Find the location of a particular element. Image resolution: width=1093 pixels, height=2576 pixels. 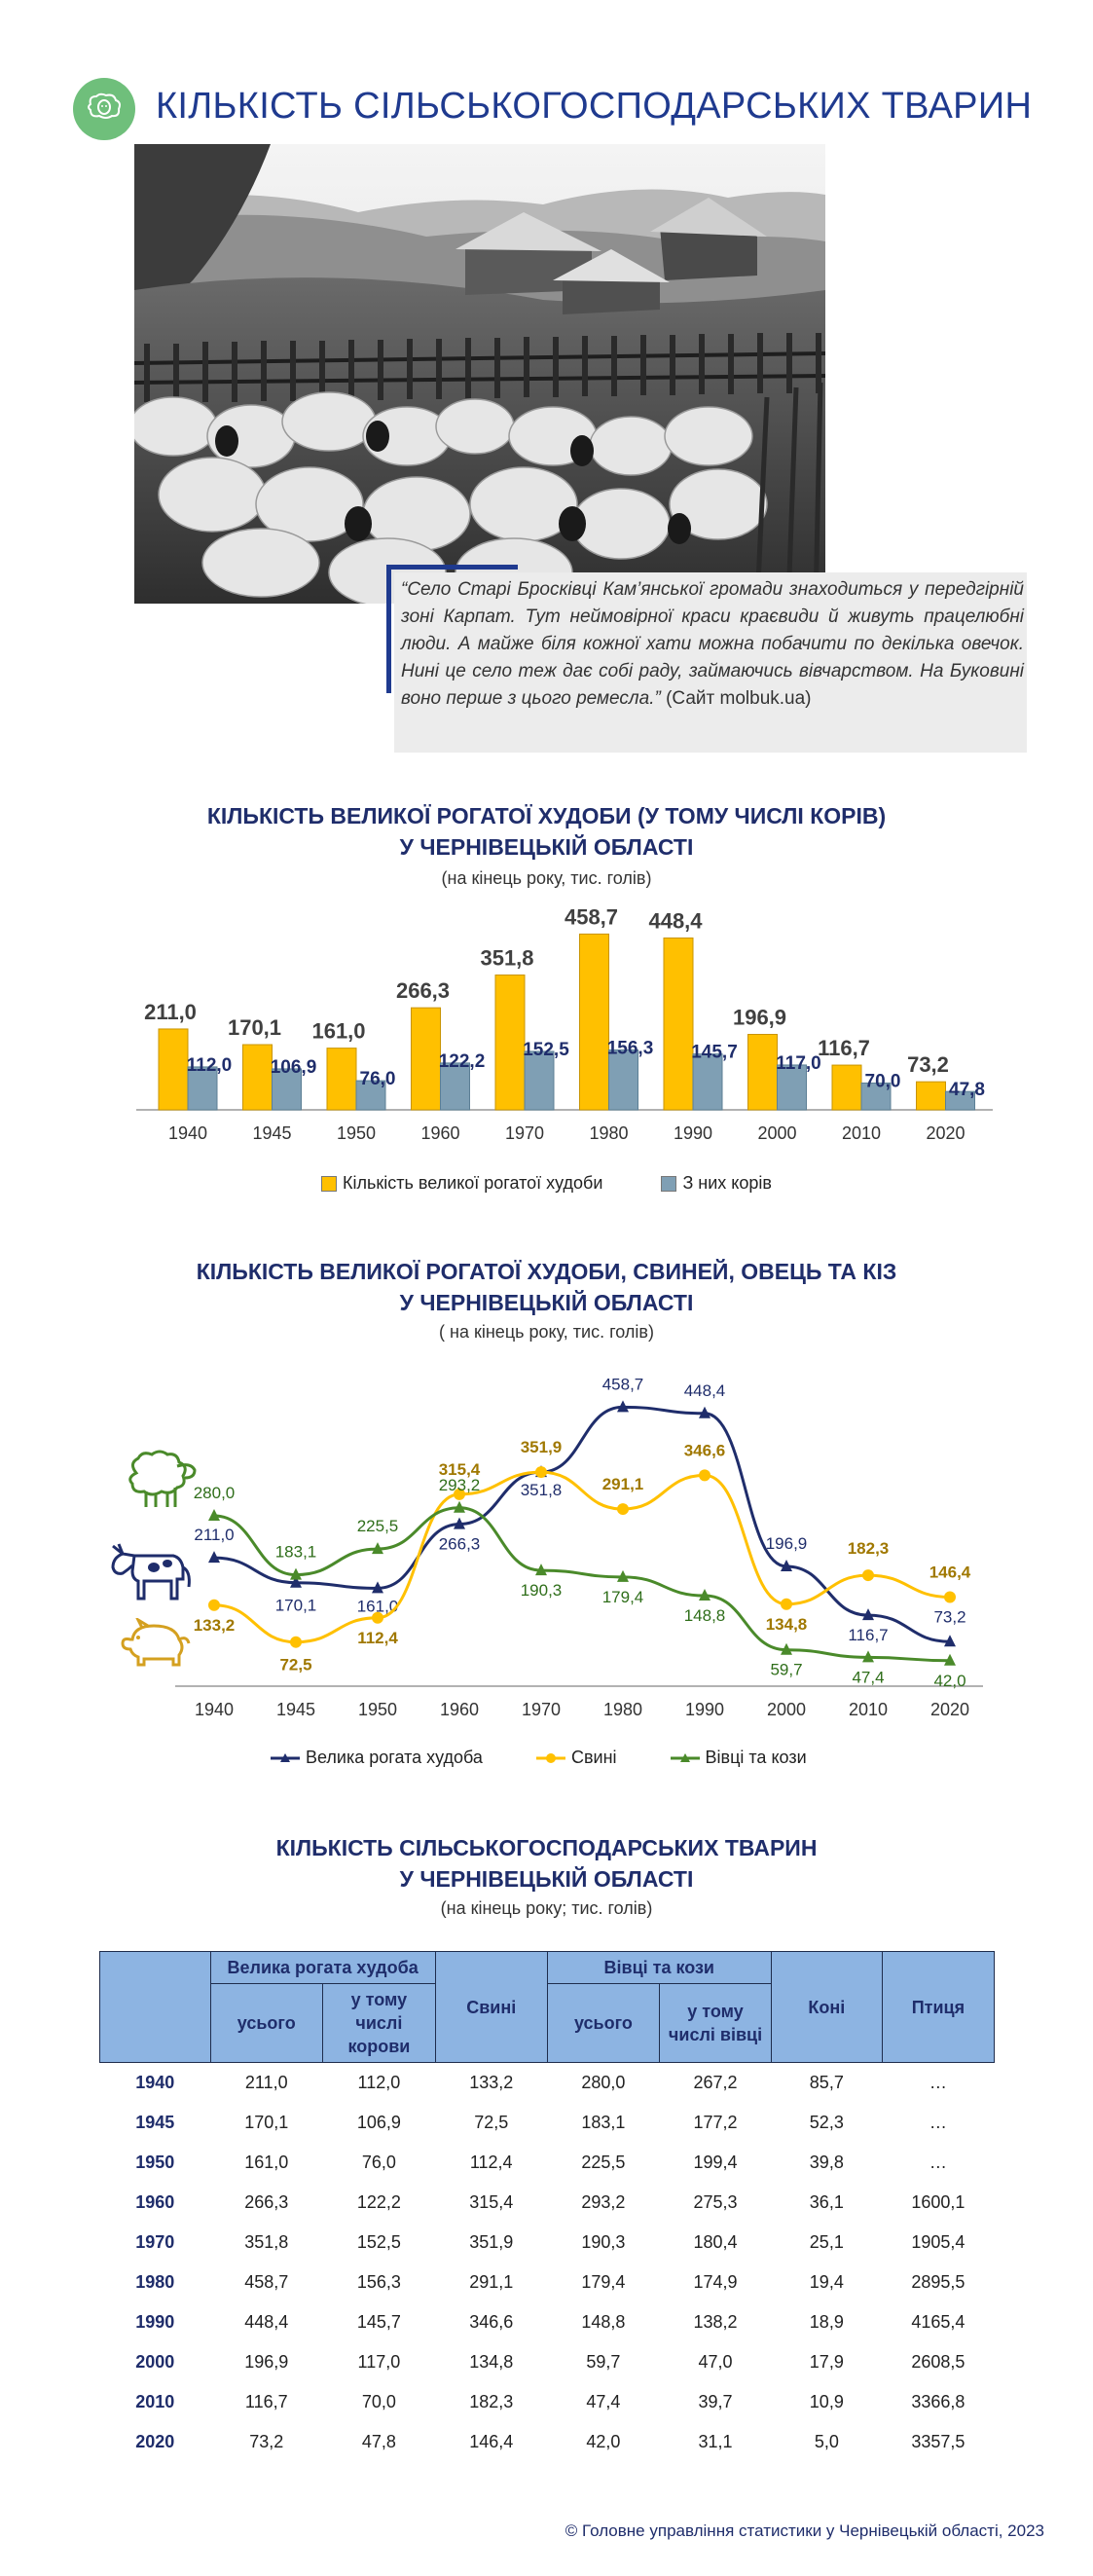

point-label-sheep: 225,5 is located at coordinates (378, 1526).